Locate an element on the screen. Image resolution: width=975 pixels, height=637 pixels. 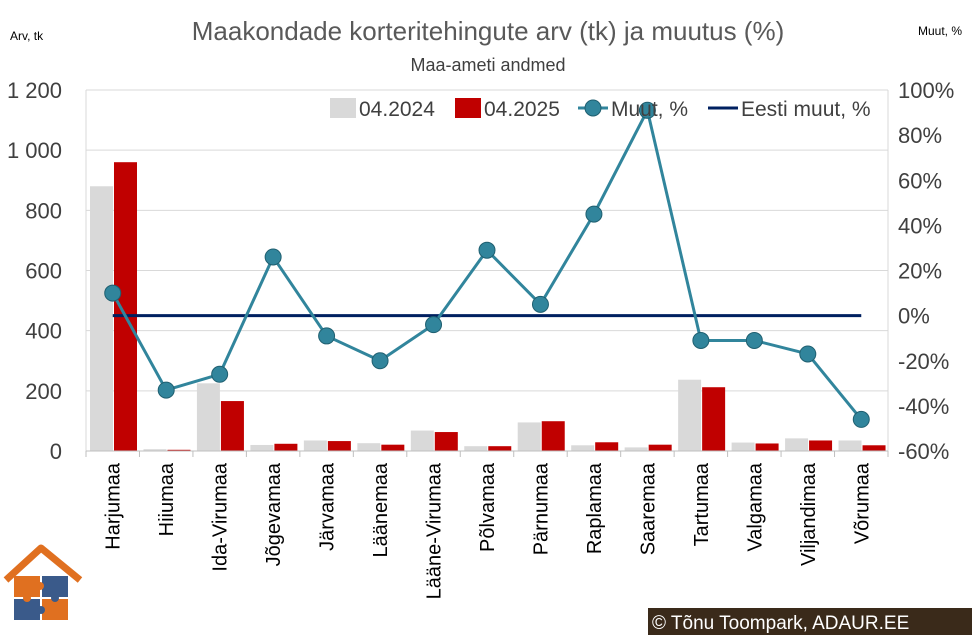
category-label: Jõgevamaa is located at coordinates (274, 514).